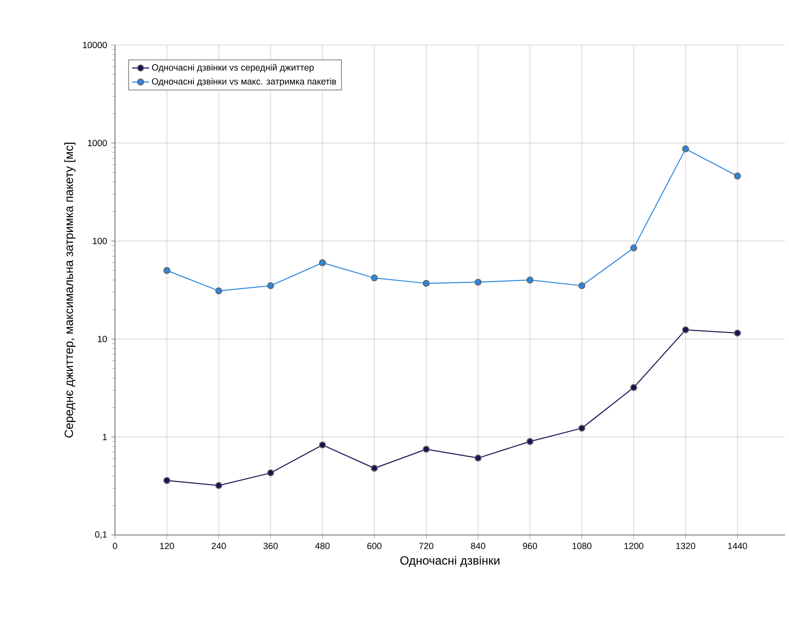 The width and height of the screenshot is (789, 621). Describe the element at coordinates (99, 241) in the screenshot. I see `y-tick-label: 100` at that location.